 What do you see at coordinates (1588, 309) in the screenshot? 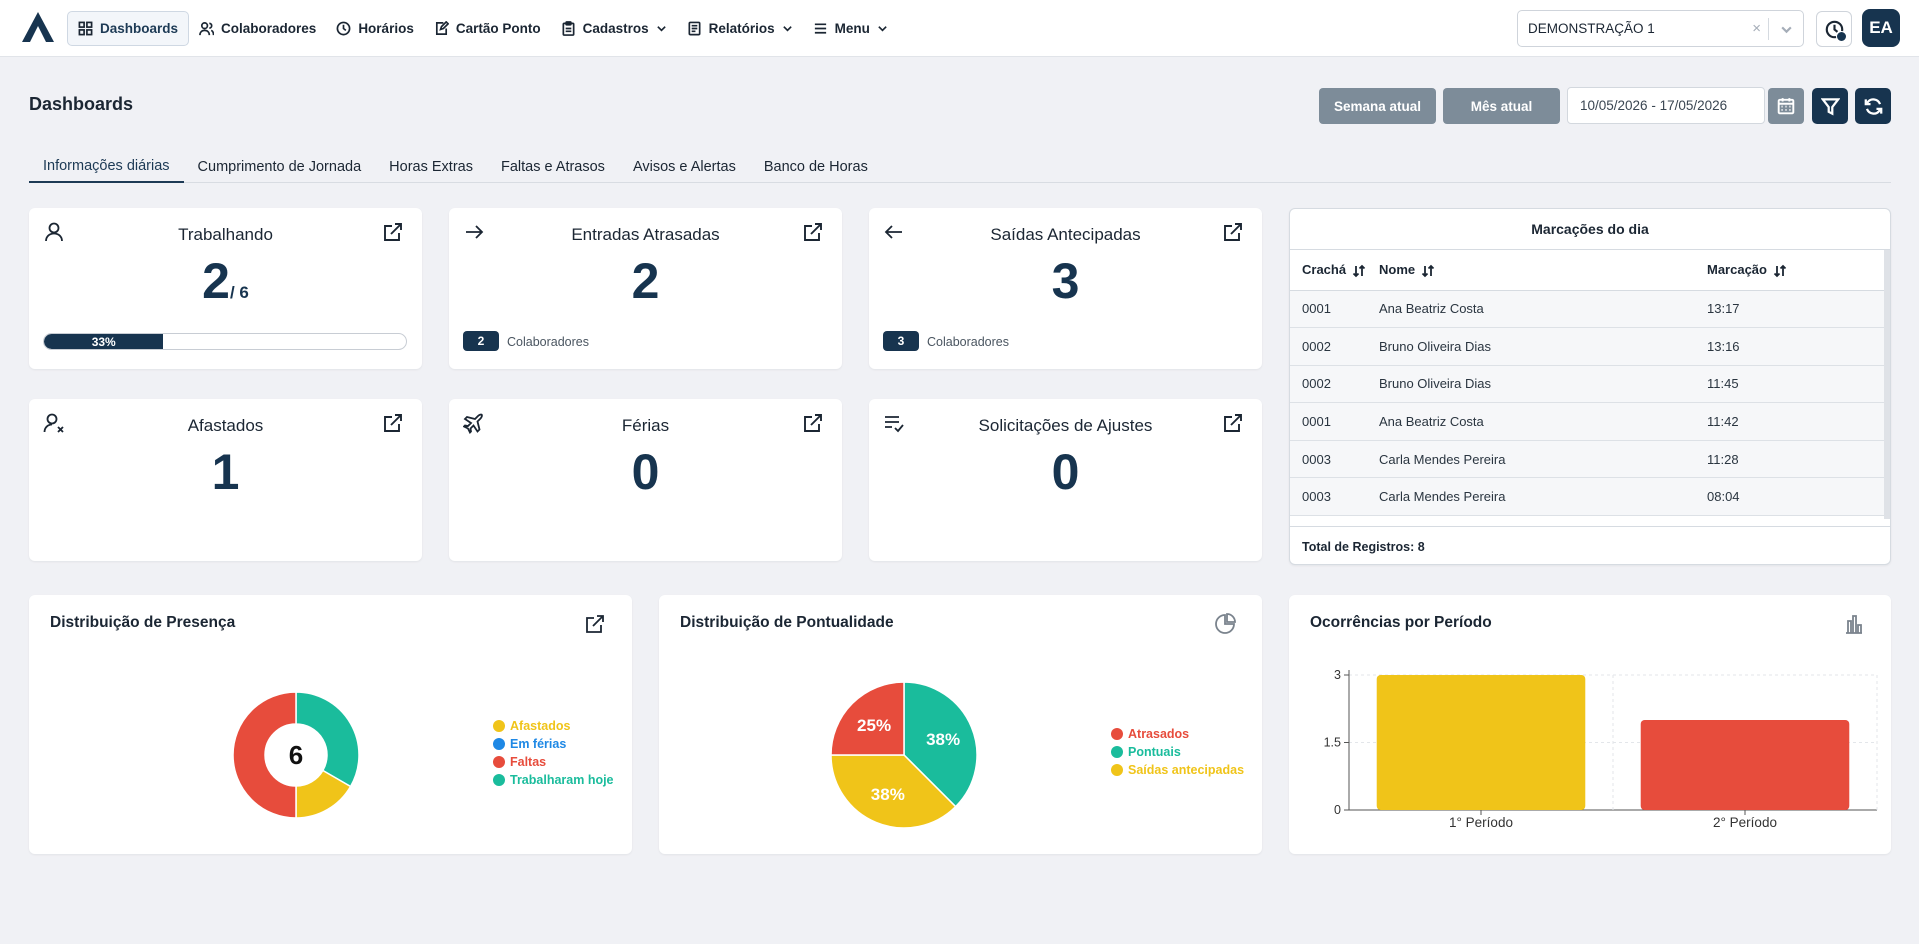
I see `table-row: 0001 Ana Beatriz Costa 13:17` at bounding box center [1588, 309].